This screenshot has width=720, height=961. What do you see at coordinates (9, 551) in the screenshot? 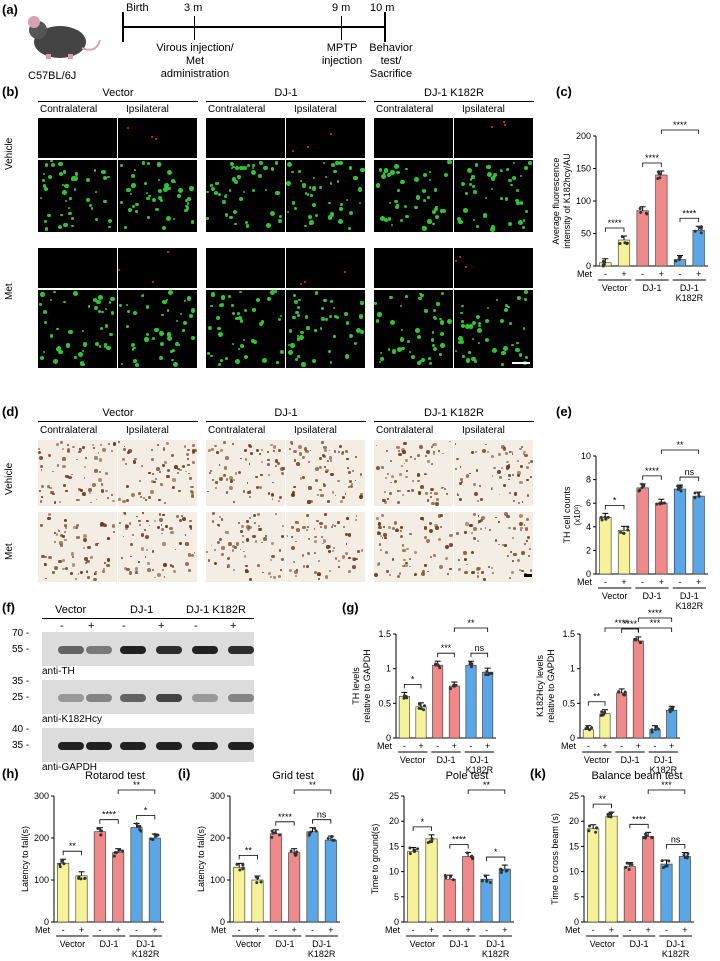
I see `d-row-met: Met` at bounding box center [9, 551].